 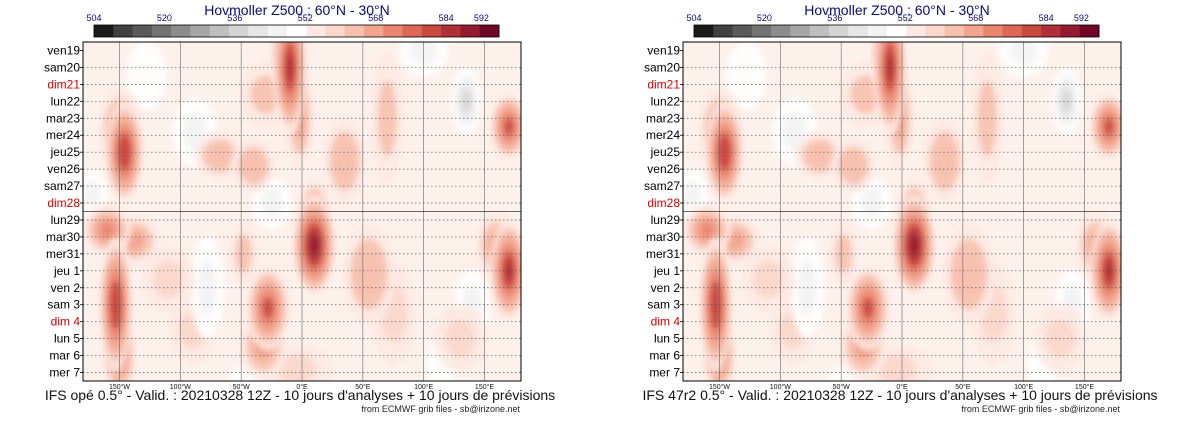 What do you see at coordinates (663, 254) in the screenshot?
I see `y-tick-label: mer31` at bounding box center [663, 254].